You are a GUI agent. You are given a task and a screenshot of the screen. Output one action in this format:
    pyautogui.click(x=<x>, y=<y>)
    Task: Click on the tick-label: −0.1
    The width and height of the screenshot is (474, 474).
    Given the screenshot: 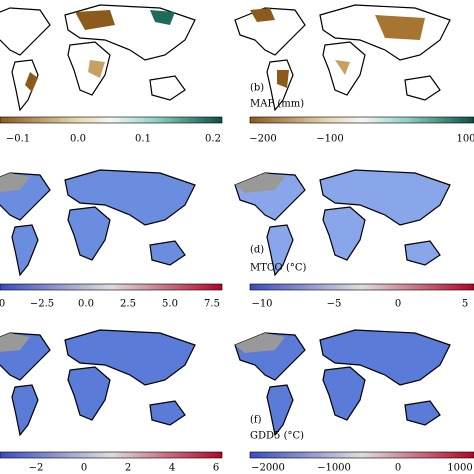 What is the action you would take?
    pyautogui.click(x=18, y=139)
    